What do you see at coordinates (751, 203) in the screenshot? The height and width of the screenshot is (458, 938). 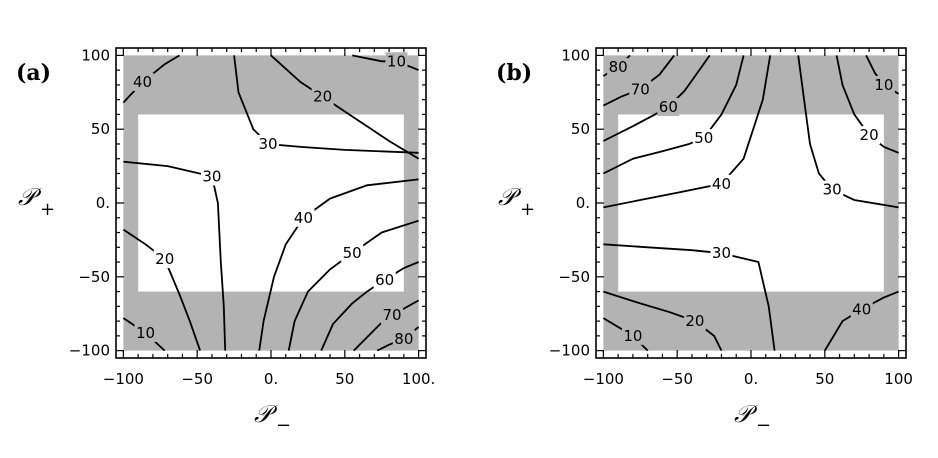 I see `unshaded-region` at bounding box center [751, 203].